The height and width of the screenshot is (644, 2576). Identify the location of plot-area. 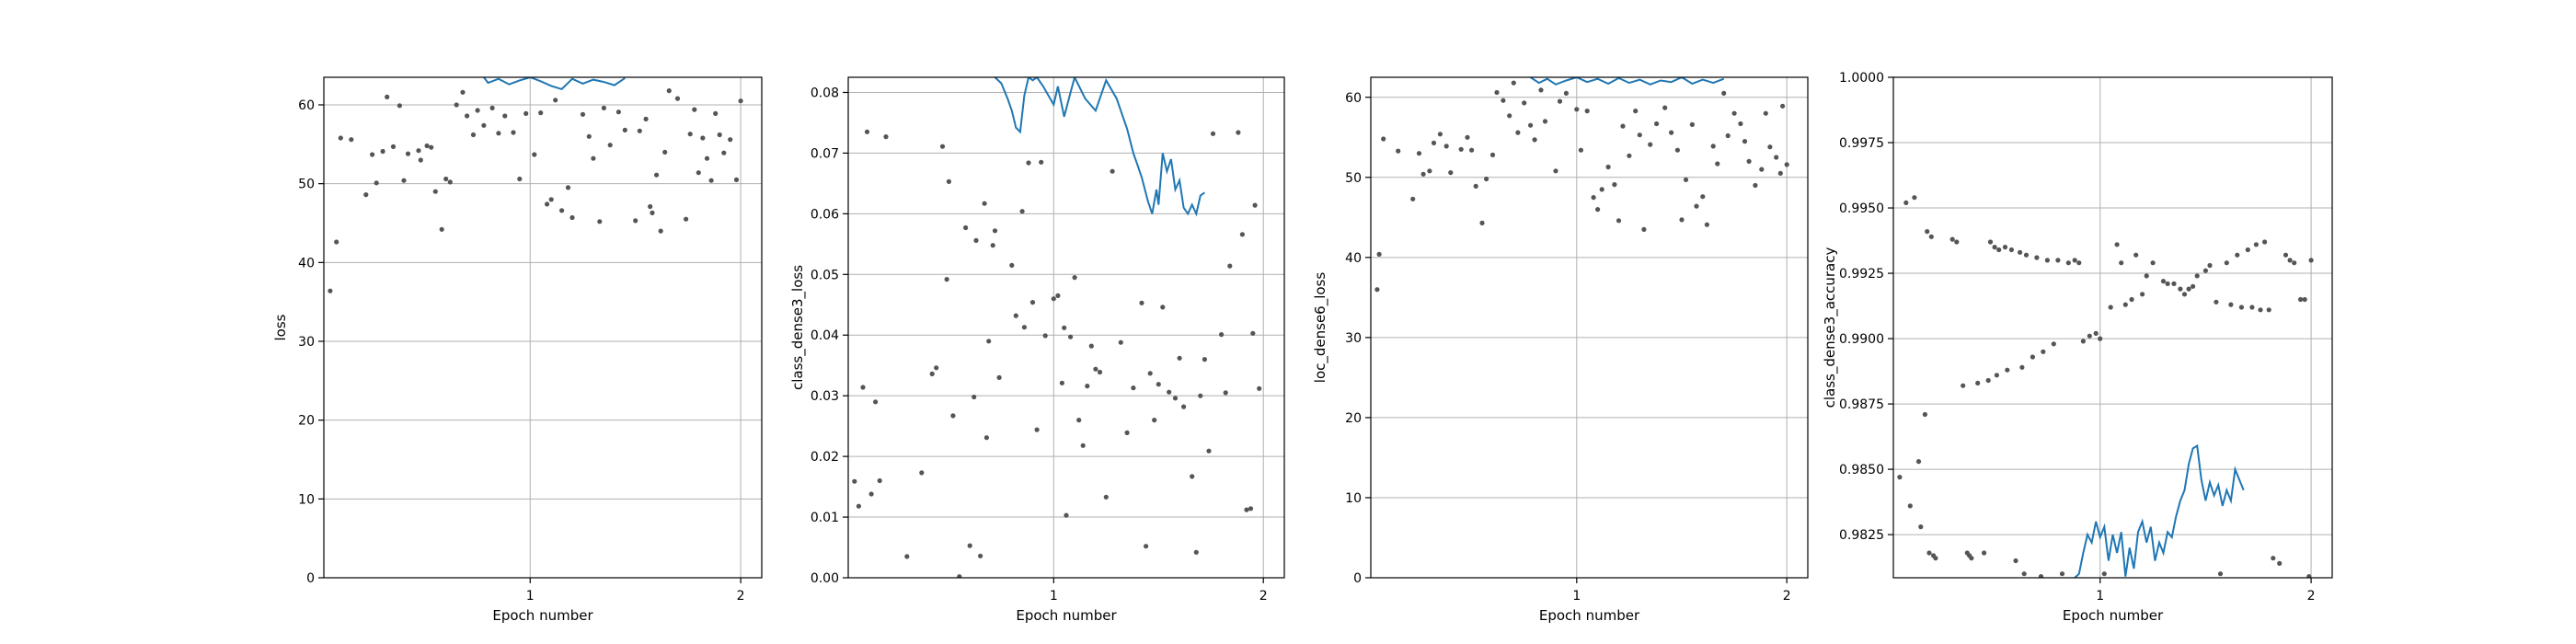
(1057, 327).